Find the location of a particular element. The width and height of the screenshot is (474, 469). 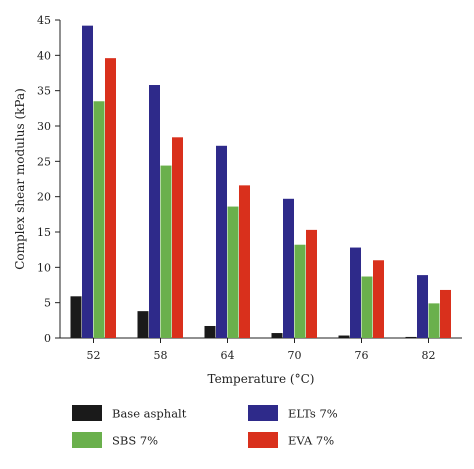

x-axis-title: Temperature (°C) is located at coordinates (261, 379).